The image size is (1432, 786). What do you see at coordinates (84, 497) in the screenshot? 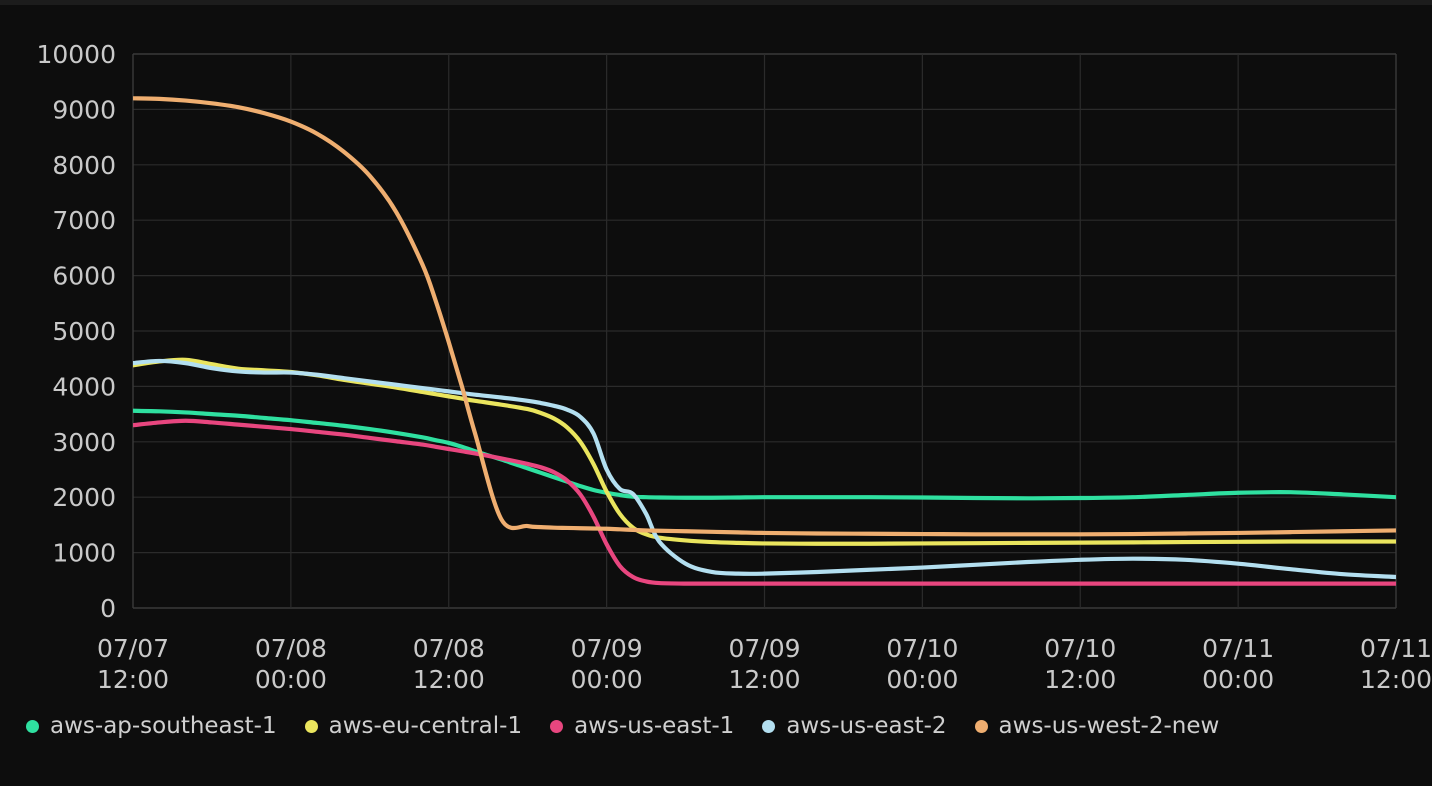
I see `y-axis-tick-label: 2000` at bounding box center [84, 497].